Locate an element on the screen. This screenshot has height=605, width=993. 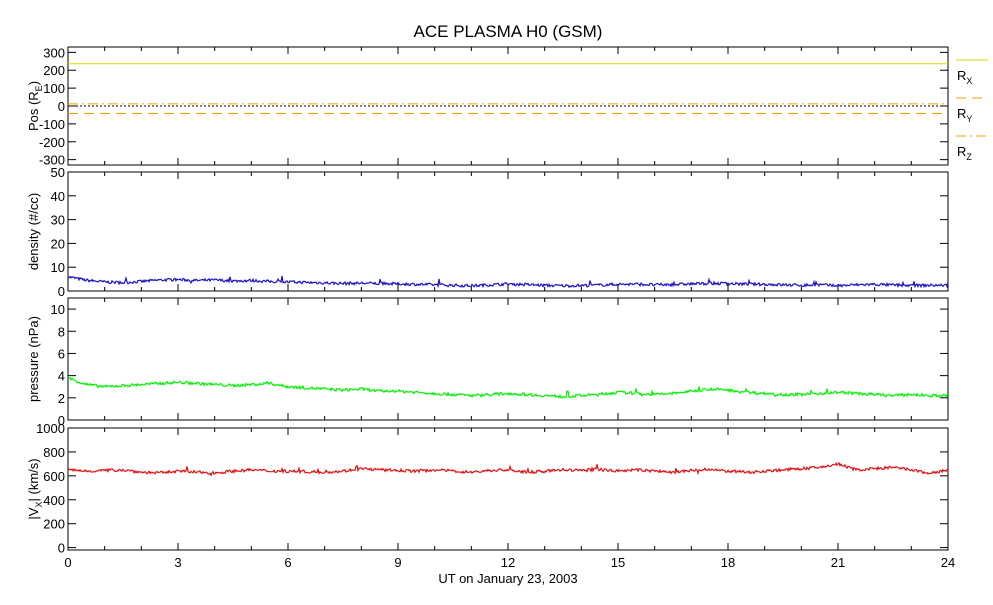
y-tick-label: 400 is located at coordinates (54, 500).